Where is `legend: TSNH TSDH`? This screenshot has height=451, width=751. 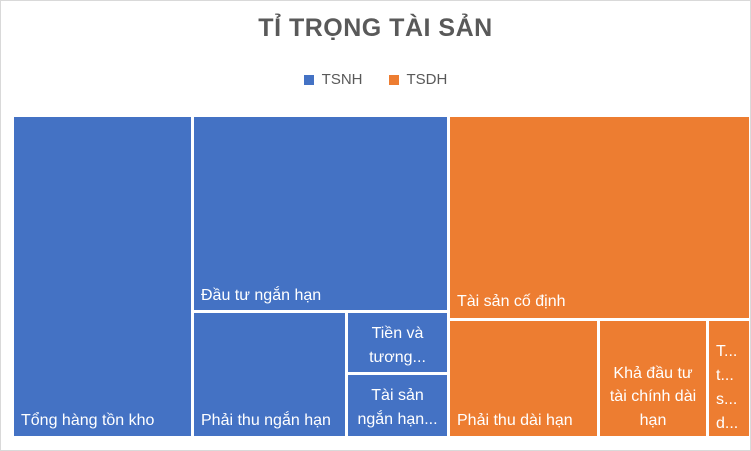
legend: TSNH TSDH is located at coordinates (375, 79).